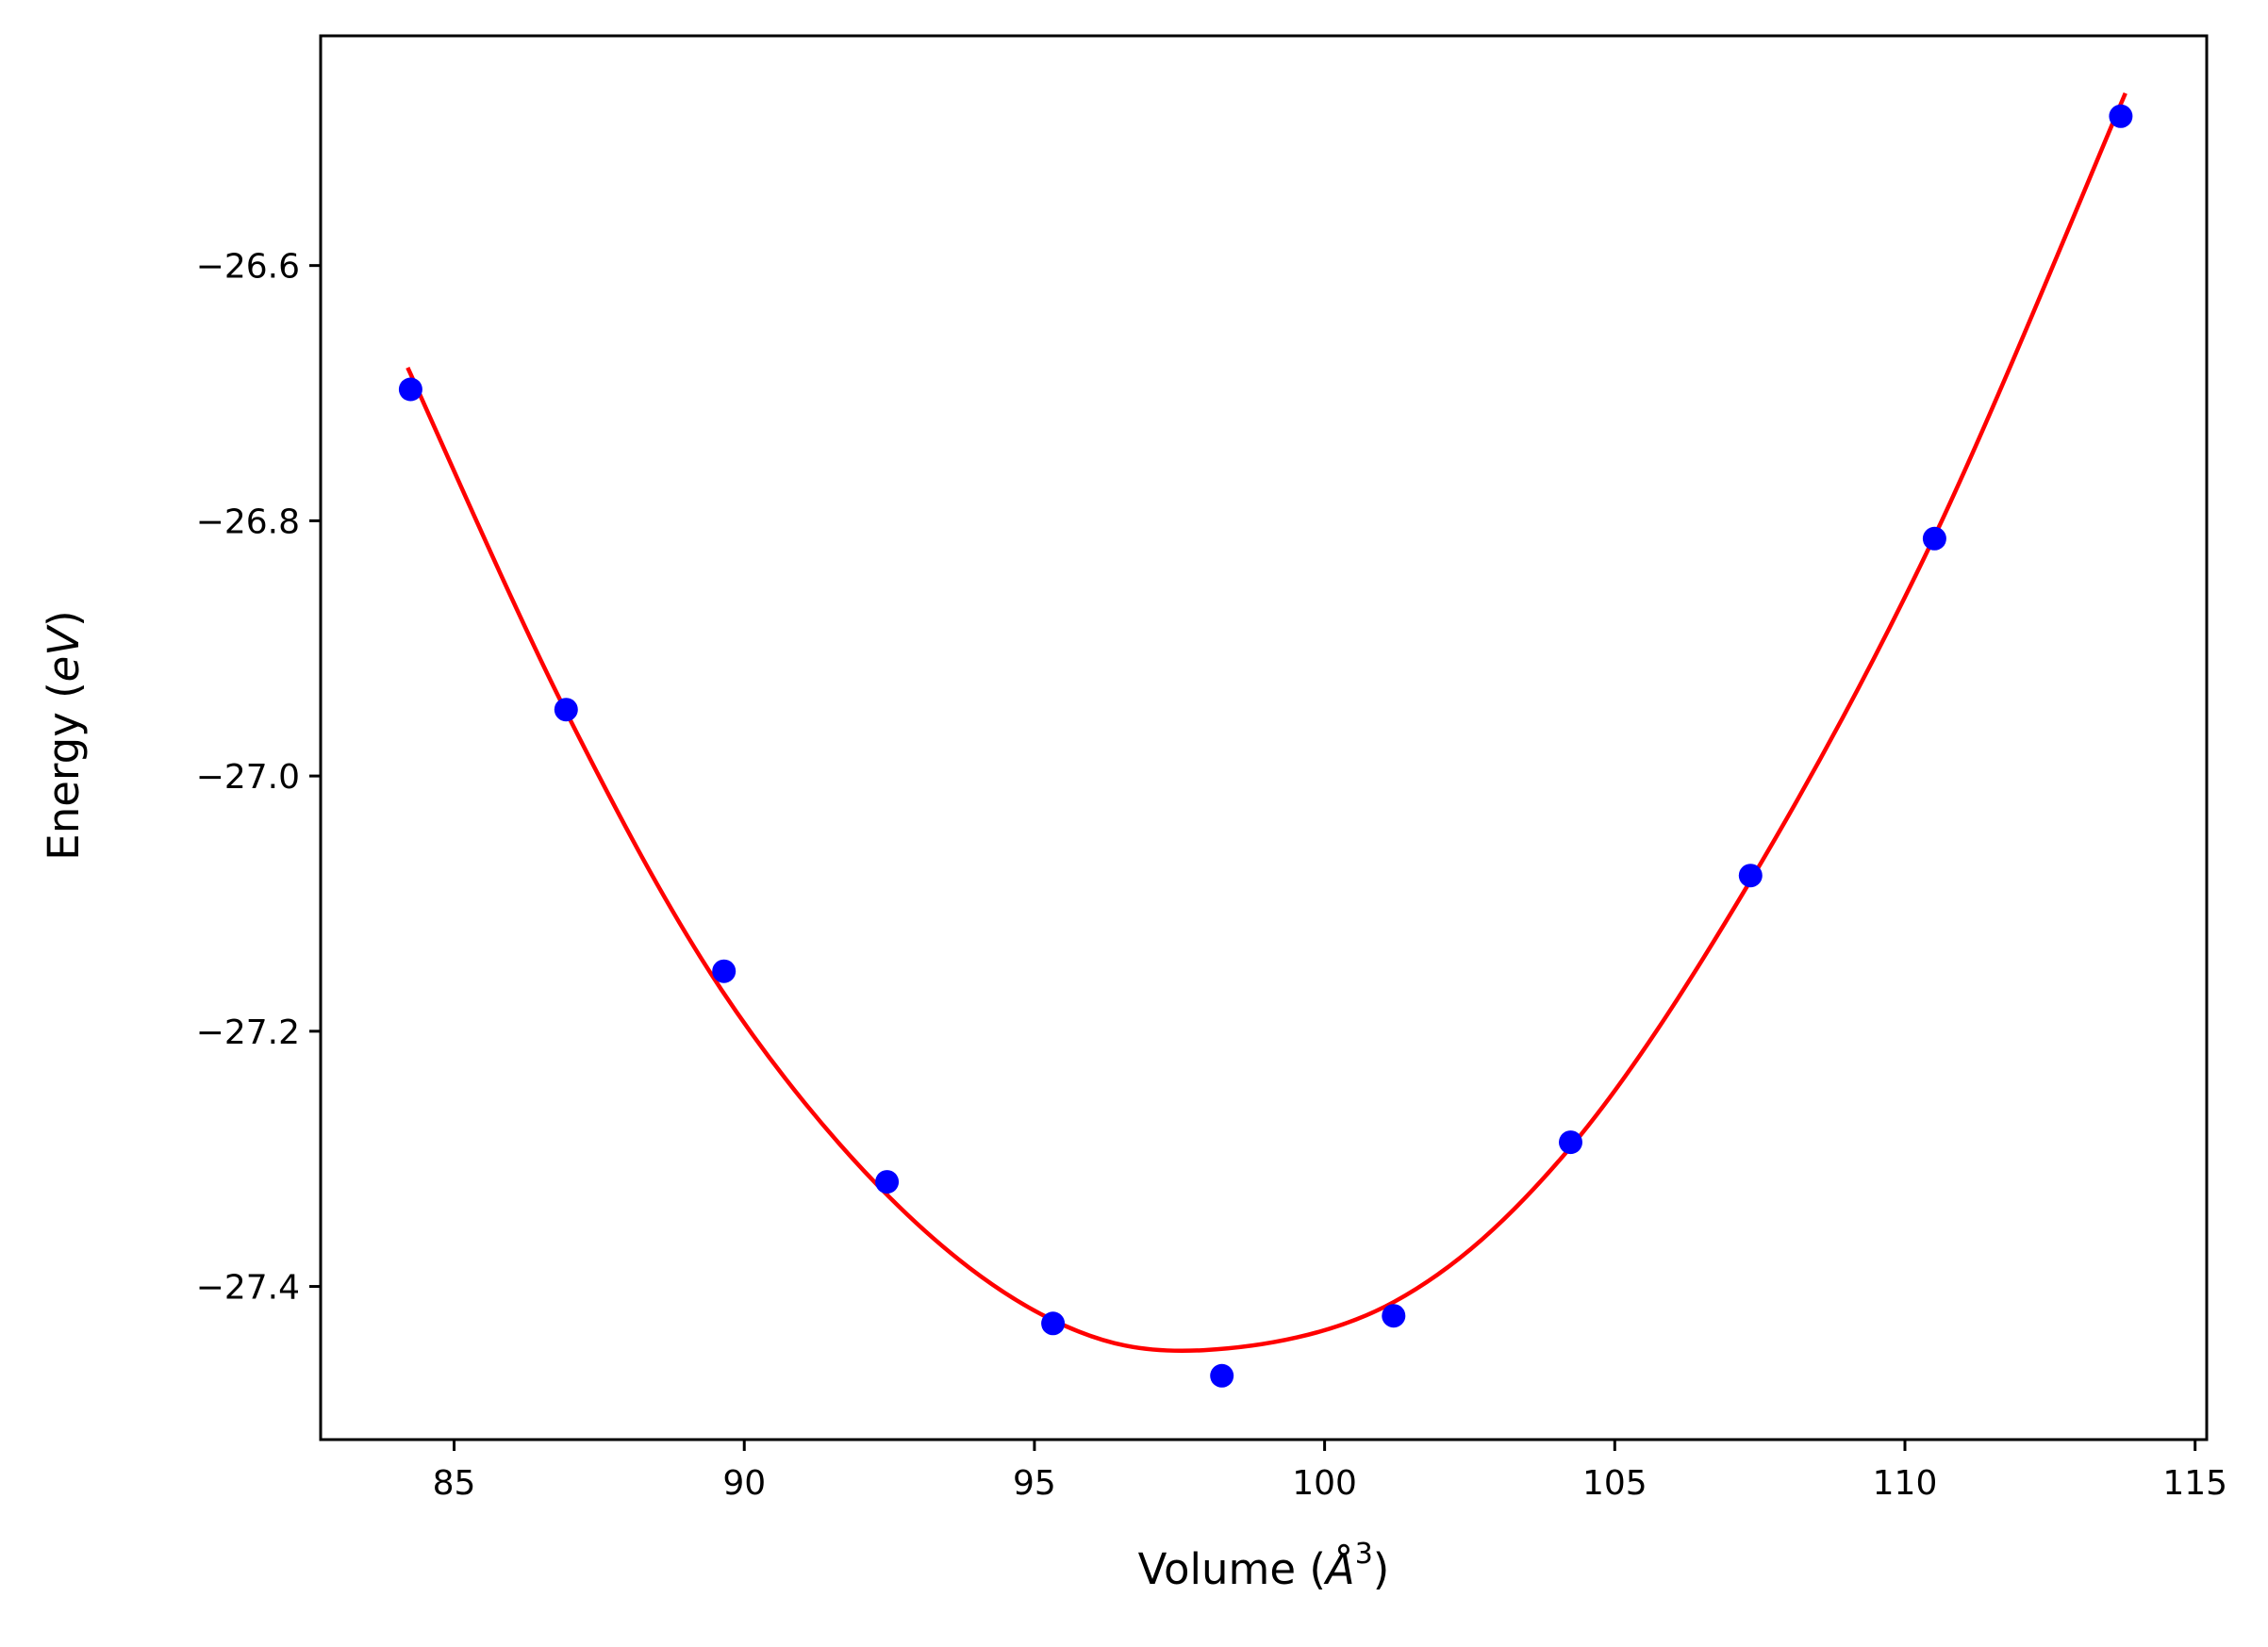 This screenshot has height=1647, width=2268. I want to click on y-axis-label: Energy (eV), so click(64, 735).